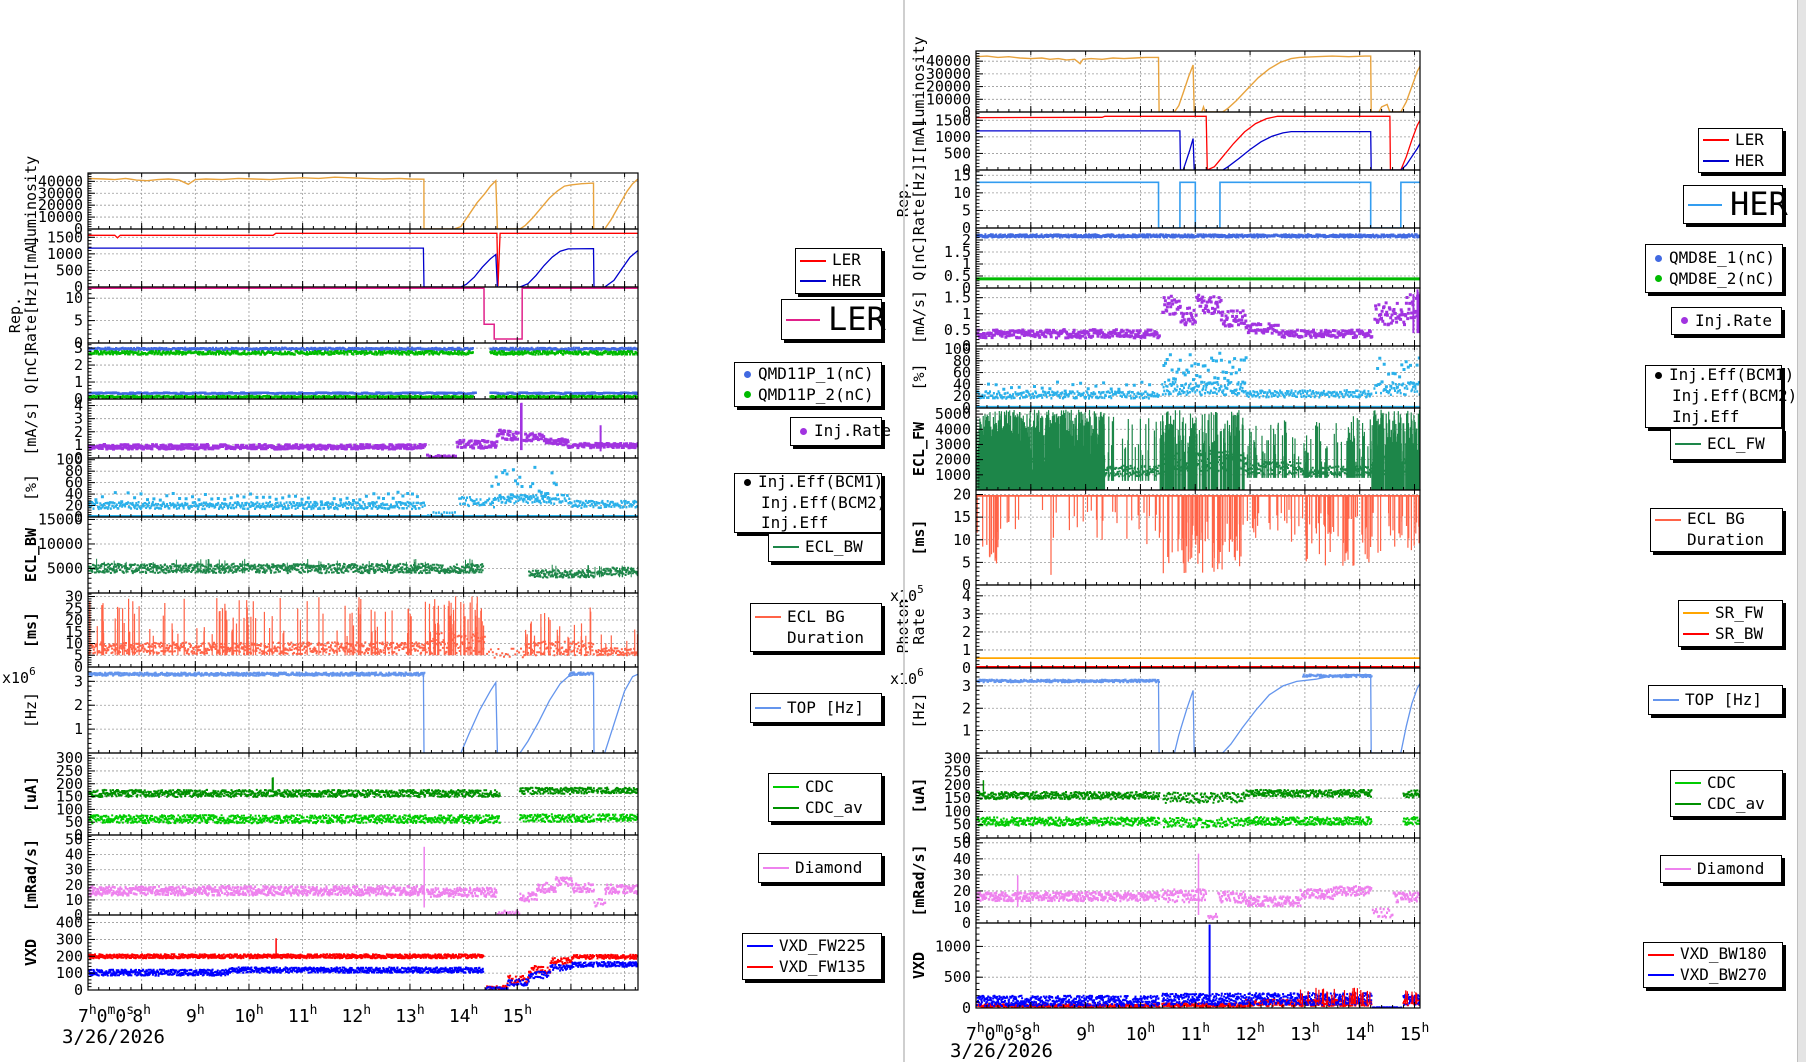 This screenshot has height=1062, width=1806. Describe the element at coordinates (1174, 678) in the screenshot. I see `series-TOP noise` at that location.